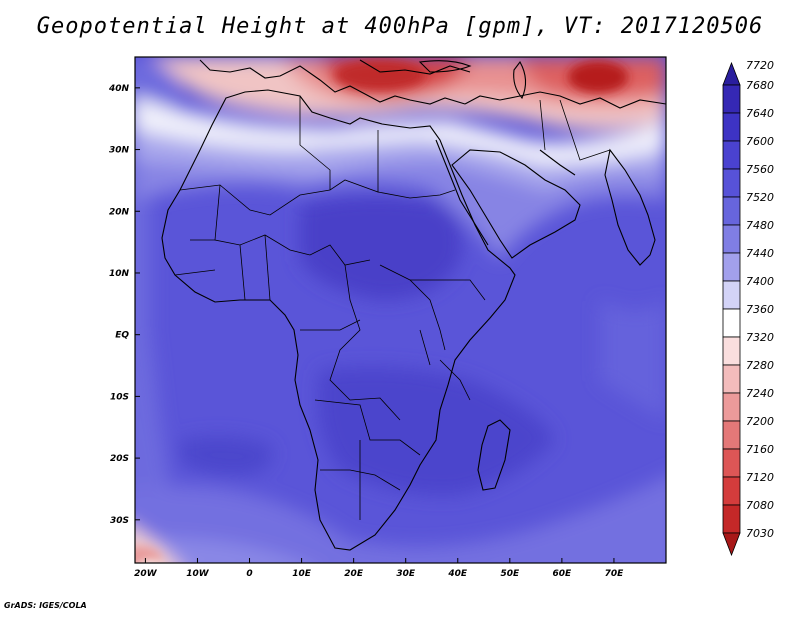 This screenshot has width=800, height=618. I want to click on colorbar-label: 7680, so click(760, 85).